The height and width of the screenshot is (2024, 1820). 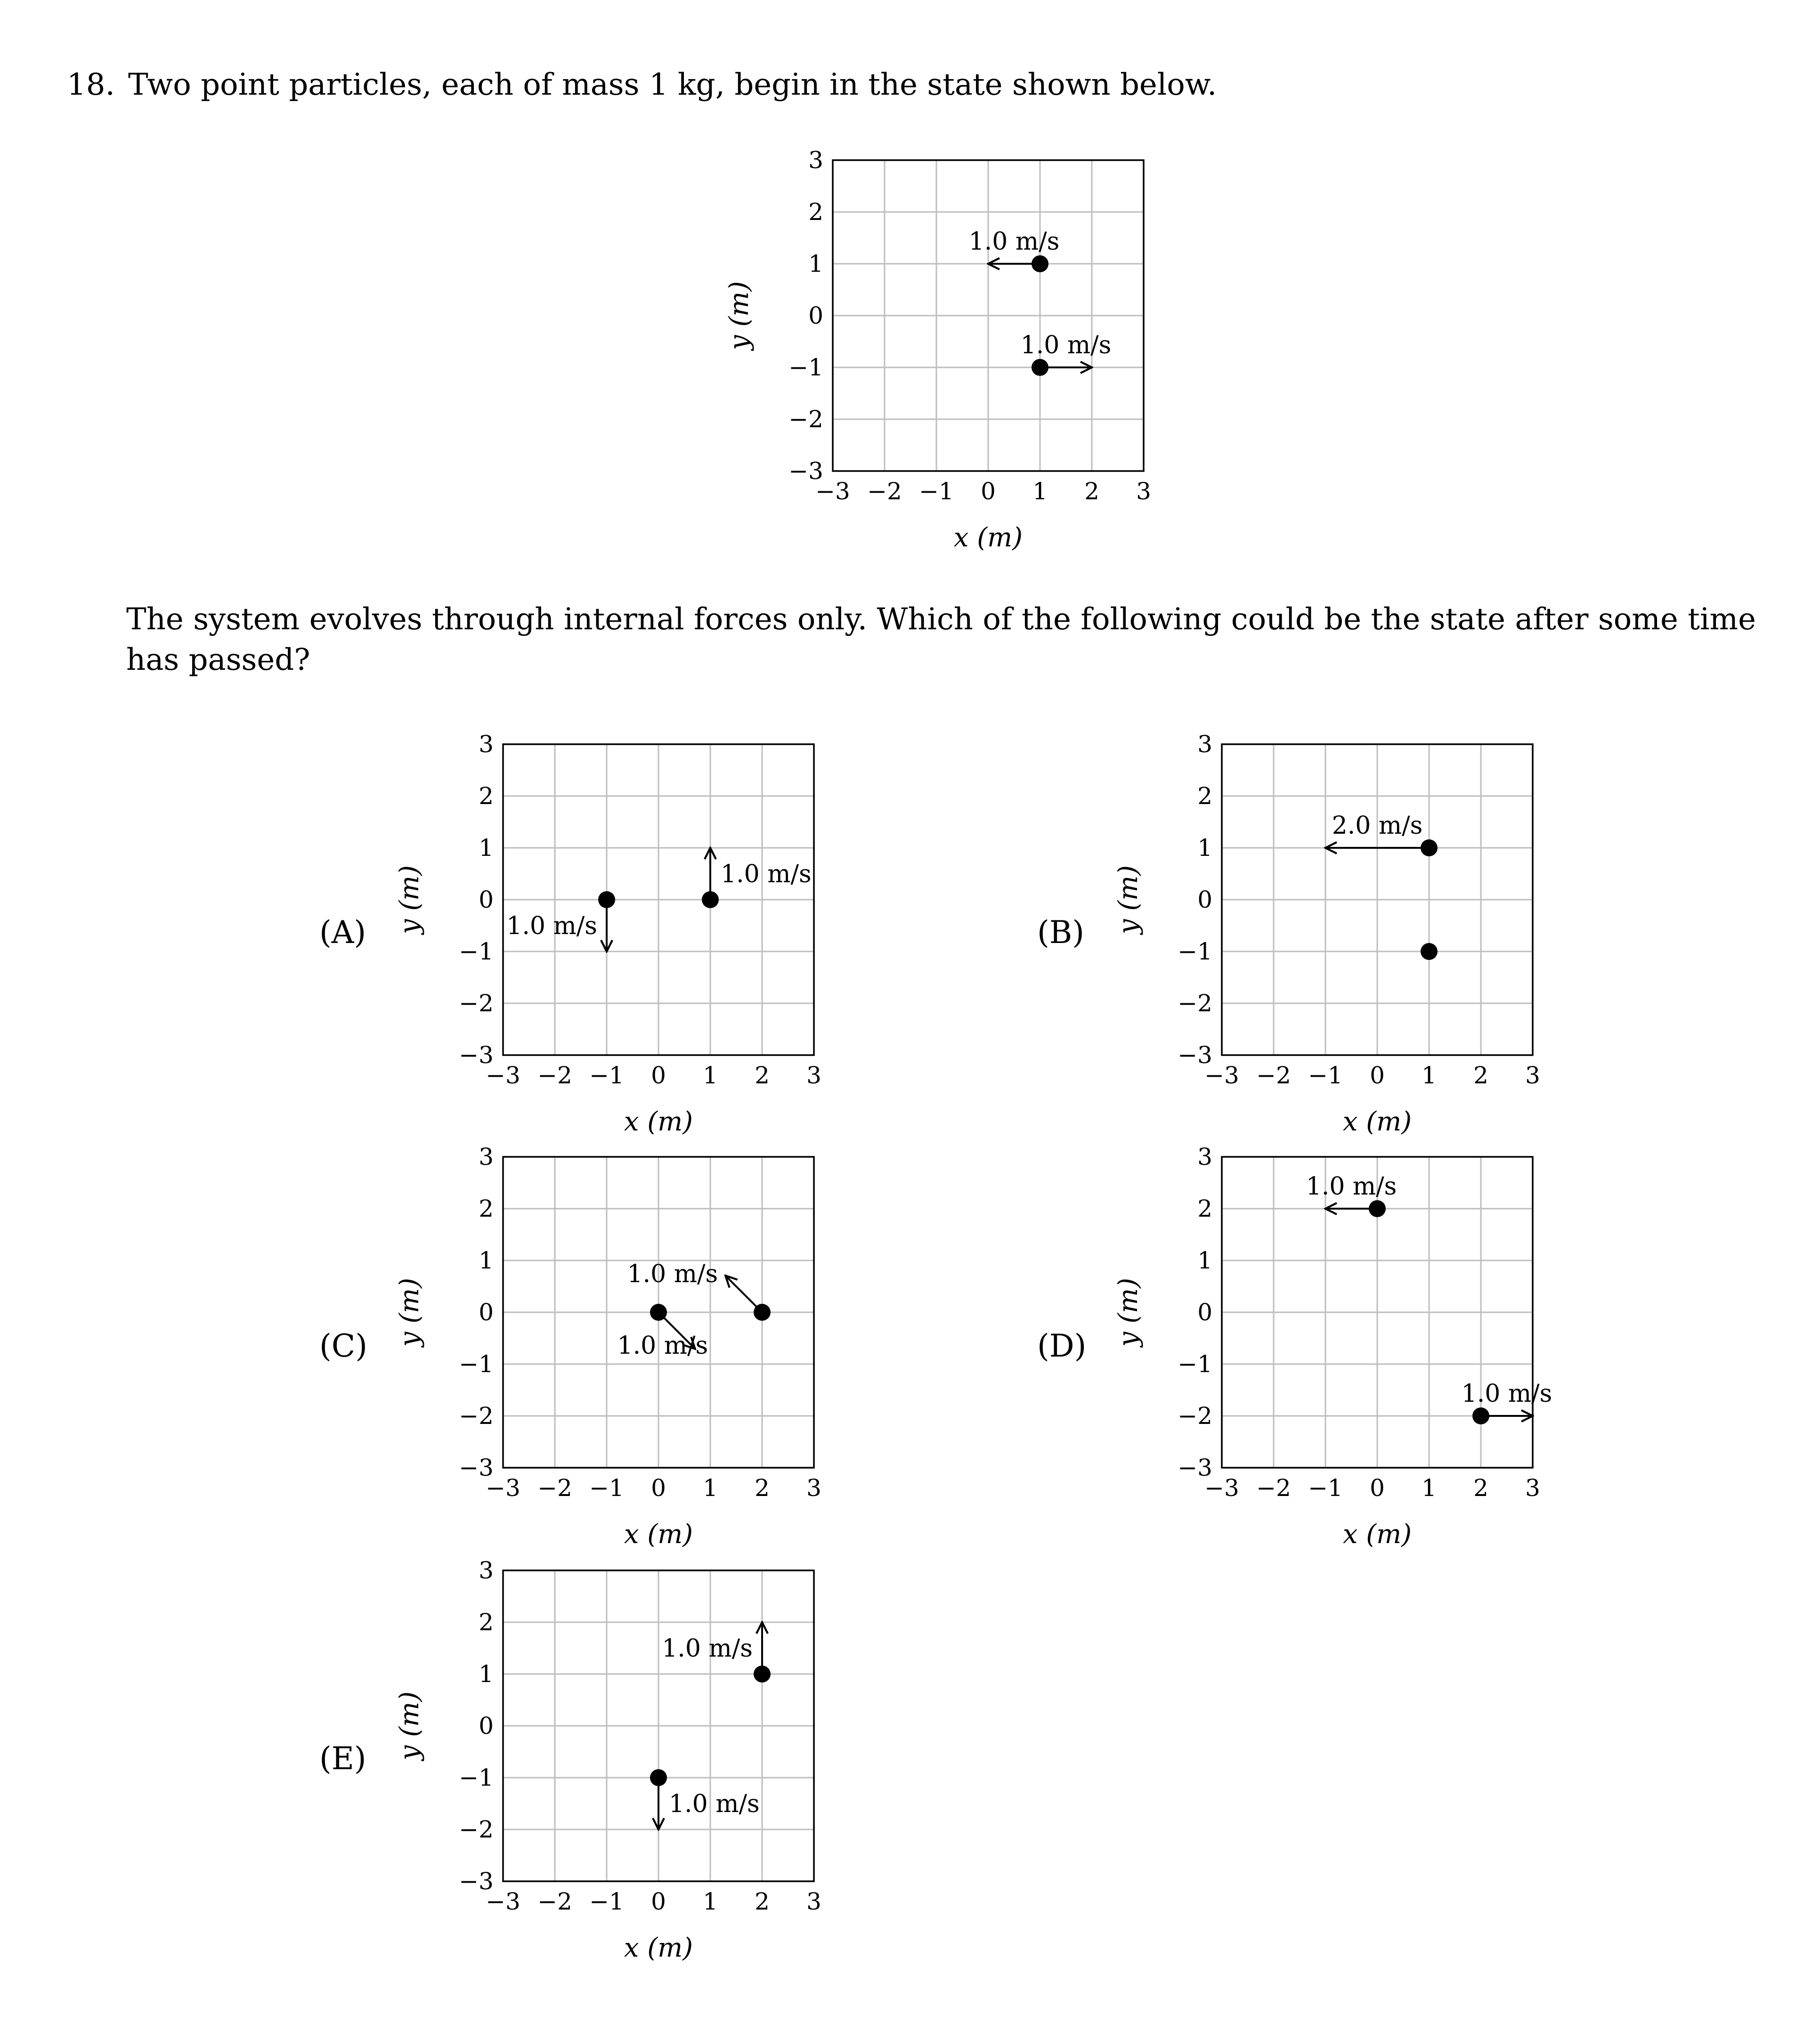 I want to click on option-label-c: (C), so click(x=343, y=1346).